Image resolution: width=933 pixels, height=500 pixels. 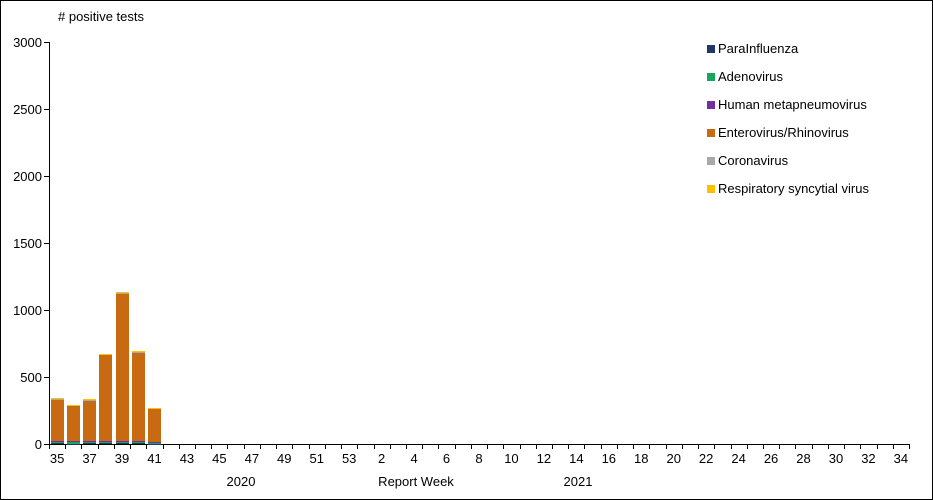 What do you see at coordinates (479, 444) in the screenshot?
I see `x-axis-line` at bounding box center [479, 444].